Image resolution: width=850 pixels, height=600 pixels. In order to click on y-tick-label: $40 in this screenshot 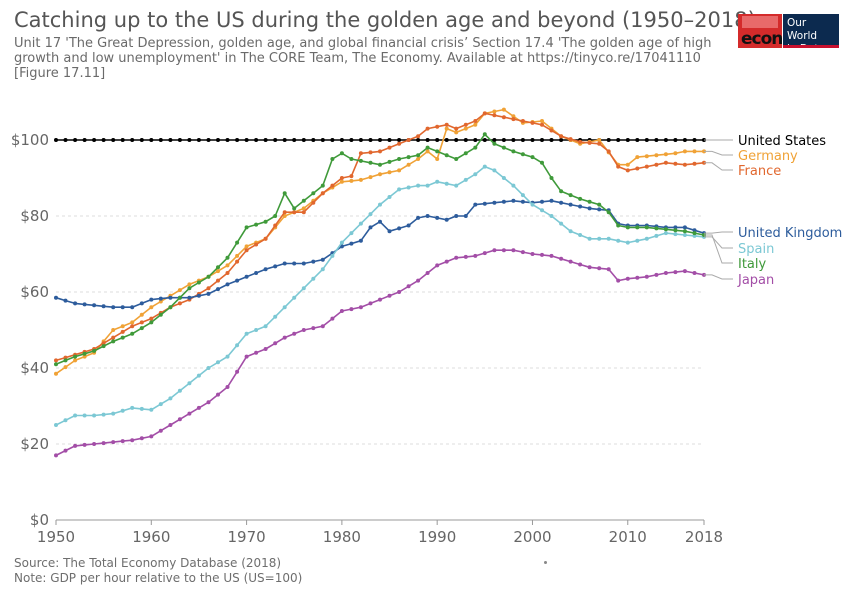, I will do `click(34, 368)`.